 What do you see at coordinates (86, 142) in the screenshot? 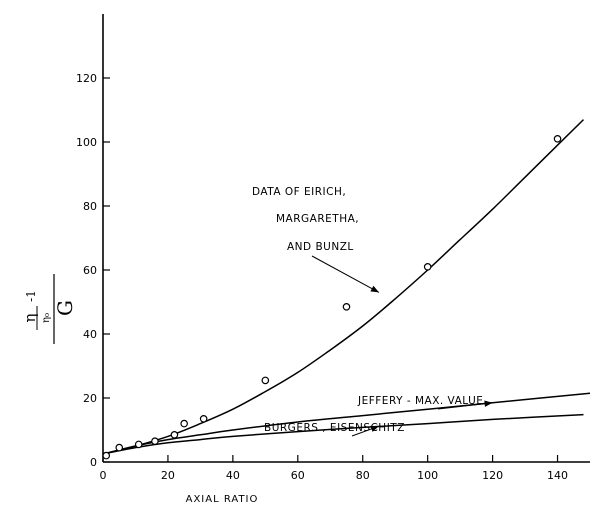
I see `y-tick-label: 100` at bounding box center [86, 142].